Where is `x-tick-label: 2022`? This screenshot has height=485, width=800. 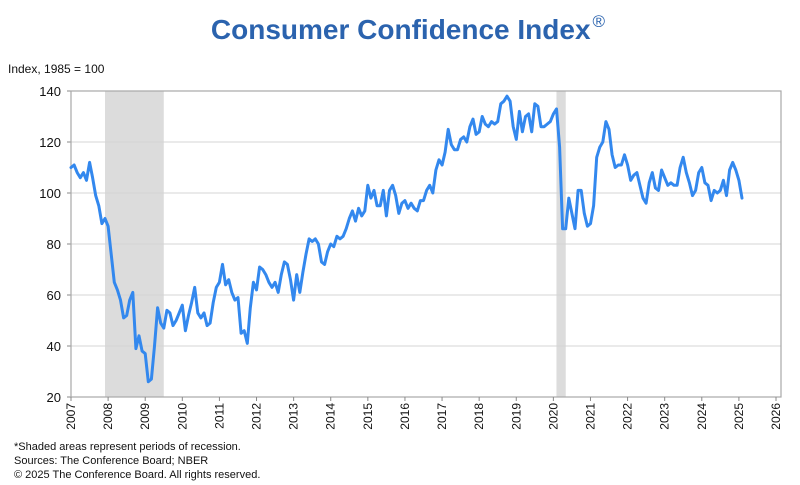 x-tick-label: 2022 is located at coordinates (628, 416).